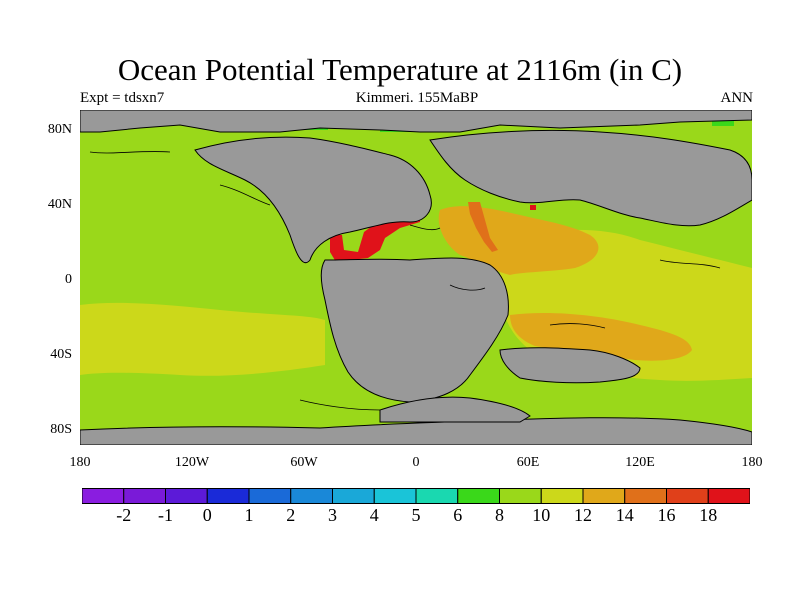 This screenshot has width=800, height=600. Describe the element at coordinates (59, 129) in the screenshot. I see `y-tick-label: 80N` at that location.